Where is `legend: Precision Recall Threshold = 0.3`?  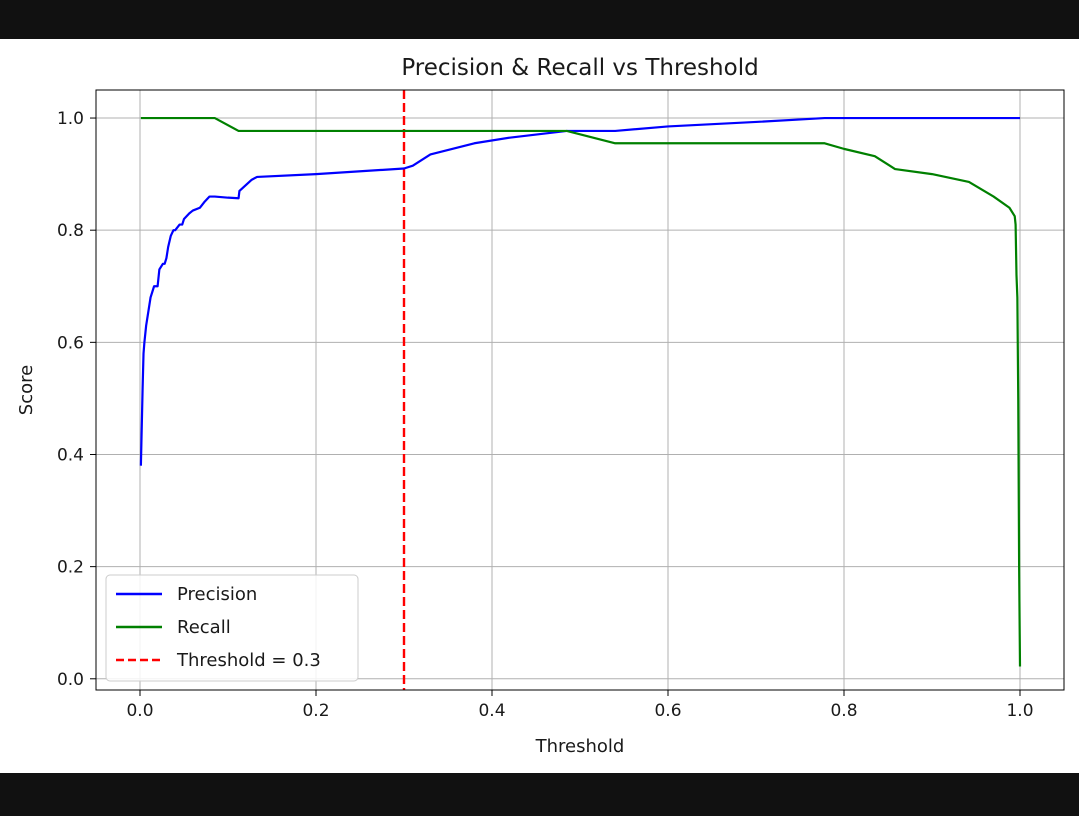
legend: Precision Recall Threshold = 0.3 is located at coordinates (232, 628).